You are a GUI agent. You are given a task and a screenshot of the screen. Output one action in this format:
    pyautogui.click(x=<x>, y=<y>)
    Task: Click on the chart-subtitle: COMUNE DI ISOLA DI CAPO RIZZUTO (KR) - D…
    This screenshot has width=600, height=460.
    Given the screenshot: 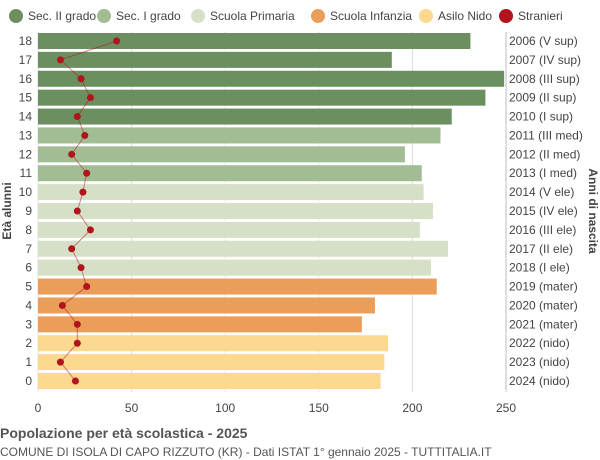 What is the action you would take?
    pyautogui.click(x=246, y=452)
    